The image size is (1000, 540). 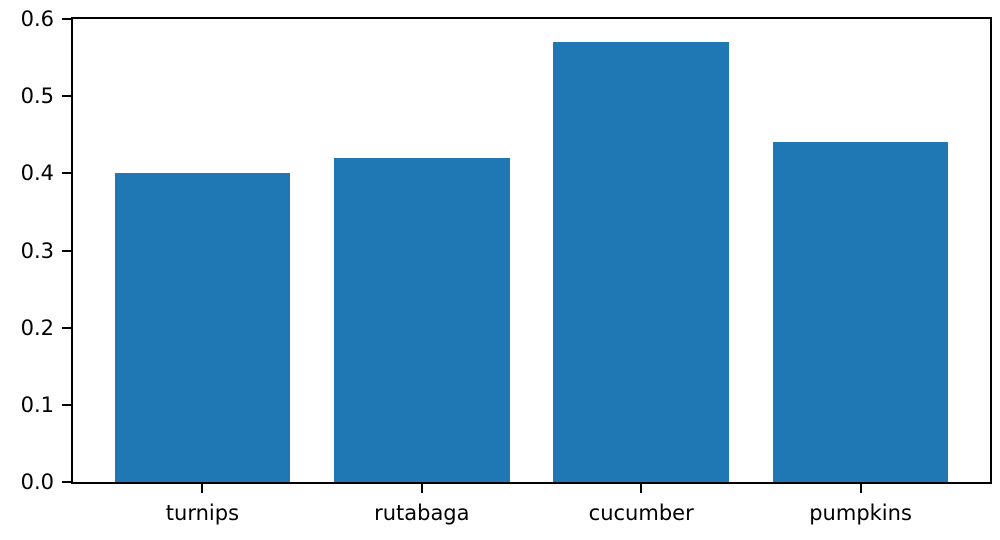 I want to click on y-tick-label: 0.6, so click(x=37, y=19).